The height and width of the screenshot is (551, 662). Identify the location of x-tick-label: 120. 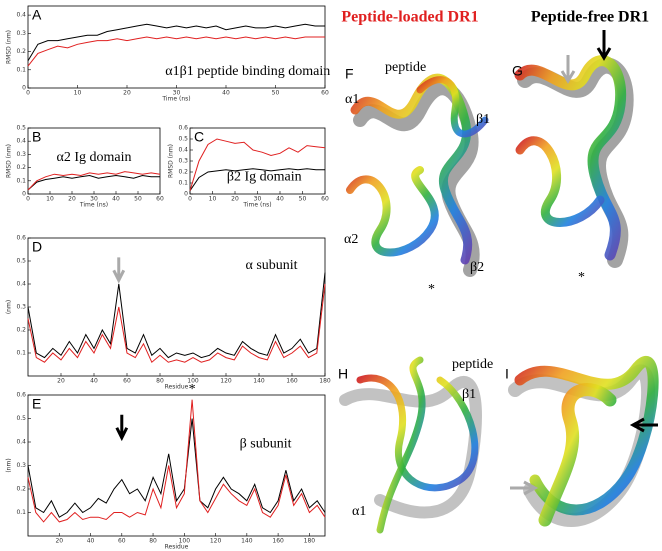
(226, 381).